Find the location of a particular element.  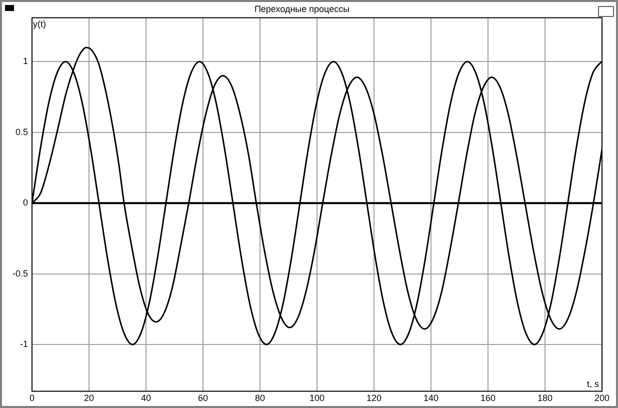

x-tick-label: 60 is located at coordinates (203, 398).